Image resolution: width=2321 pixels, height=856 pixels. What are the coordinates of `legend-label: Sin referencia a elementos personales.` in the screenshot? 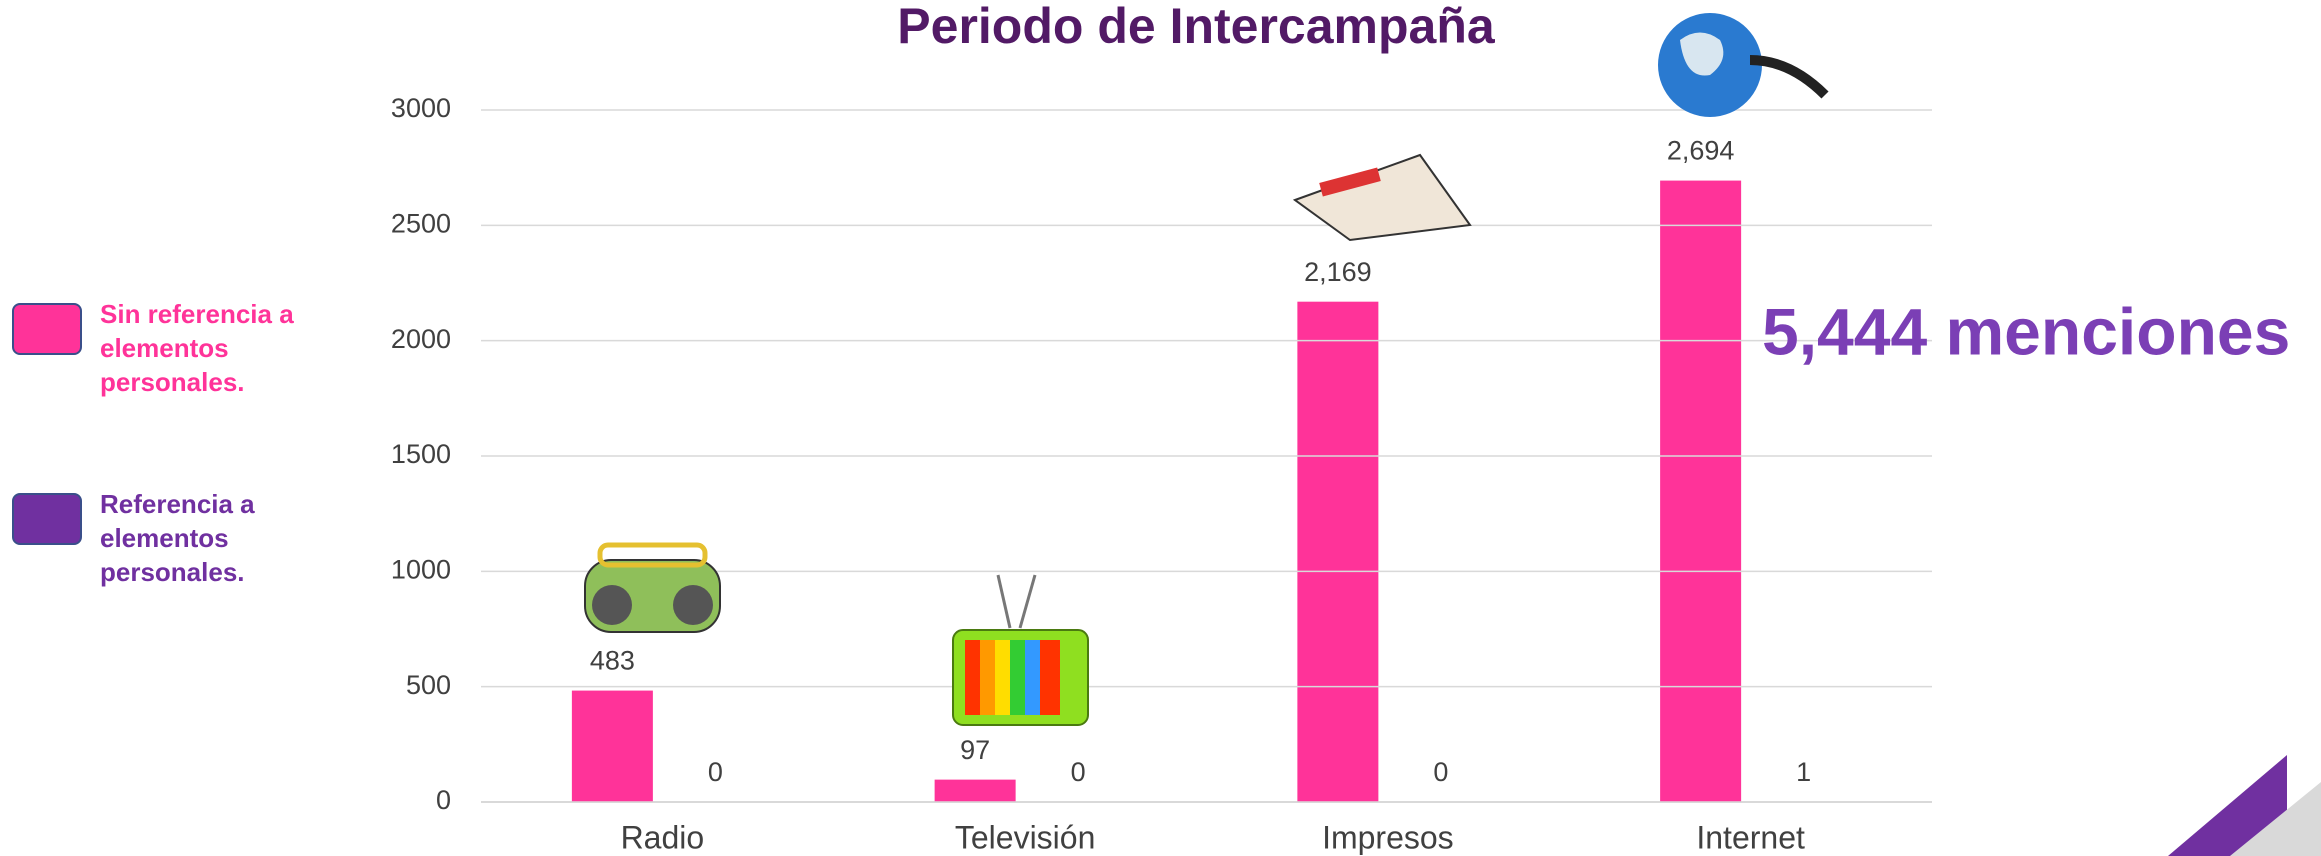 It's located at (197, 348).